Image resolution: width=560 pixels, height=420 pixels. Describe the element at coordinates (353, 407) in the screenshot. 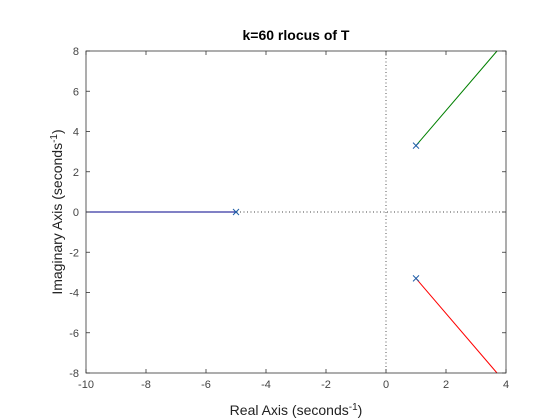

I see `x-axis-label-superscript: -1` at that location.